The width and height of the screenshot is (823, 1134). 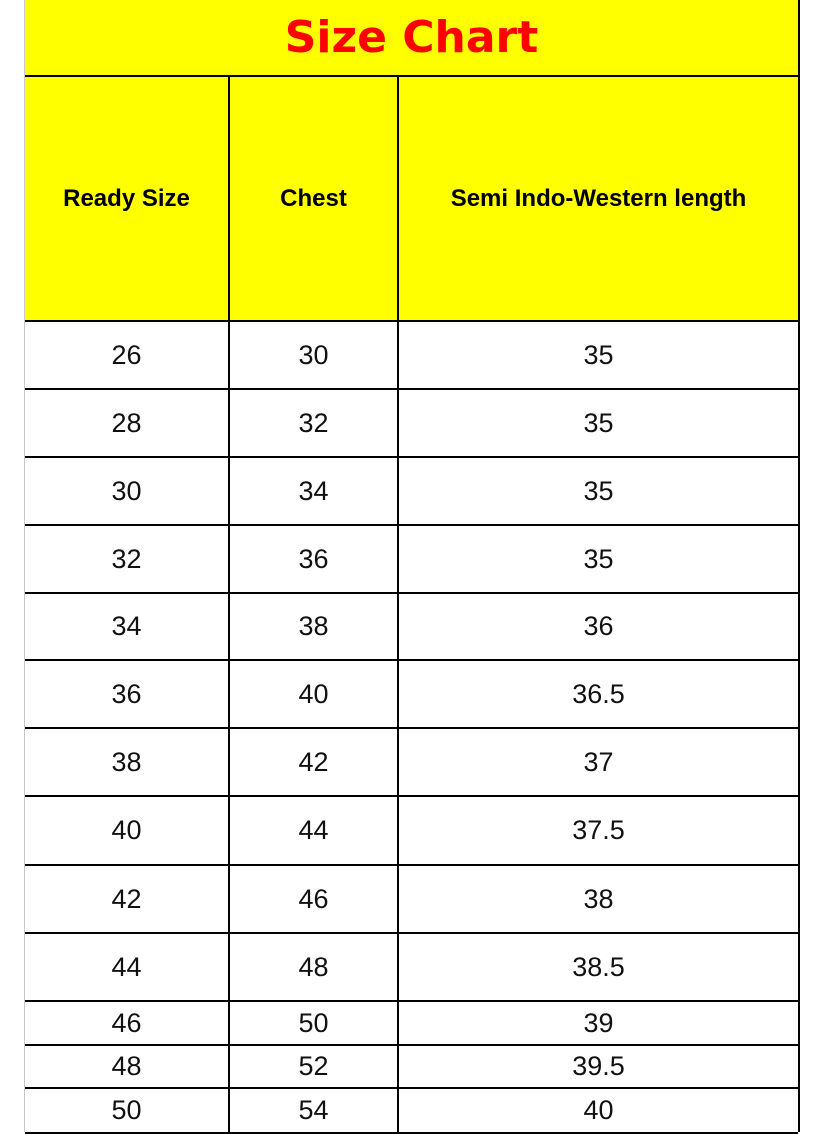 I want to click on chest-cell: 46, so click(x=314, y=899).